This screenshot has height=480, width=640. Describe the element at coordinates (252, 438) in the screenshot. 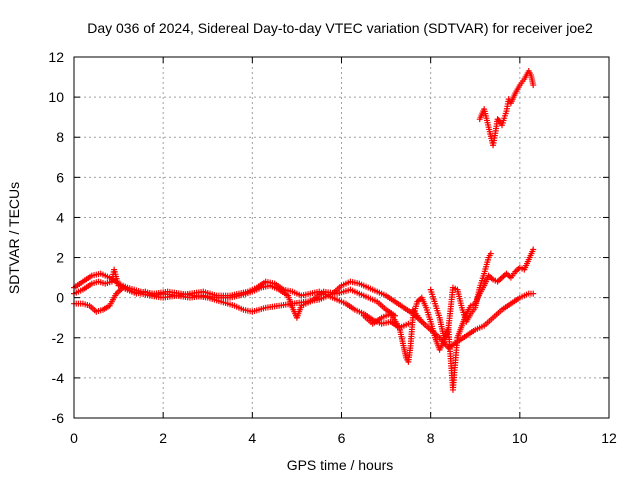

I see `x-tick-label: 4` at that location.